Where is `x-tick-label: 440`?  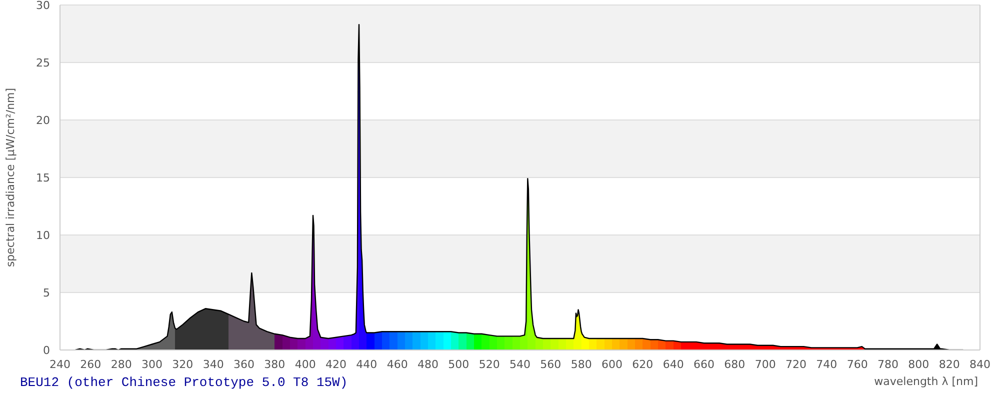 x-tick-label: 440 is located at coordinates (367, 364).